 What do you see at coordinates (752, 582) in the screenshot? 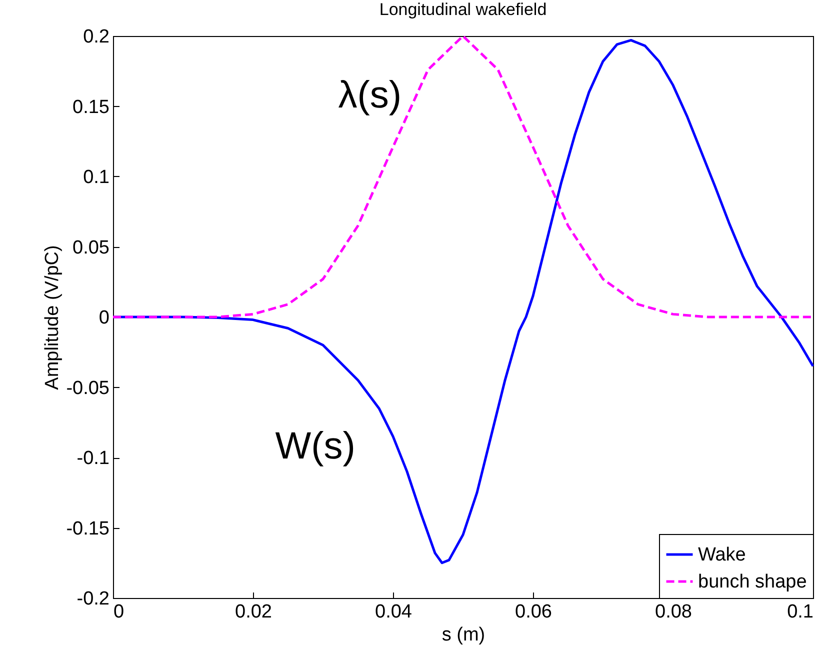
I see `legend-label: bunch shape` at bounding box center [752, 582].